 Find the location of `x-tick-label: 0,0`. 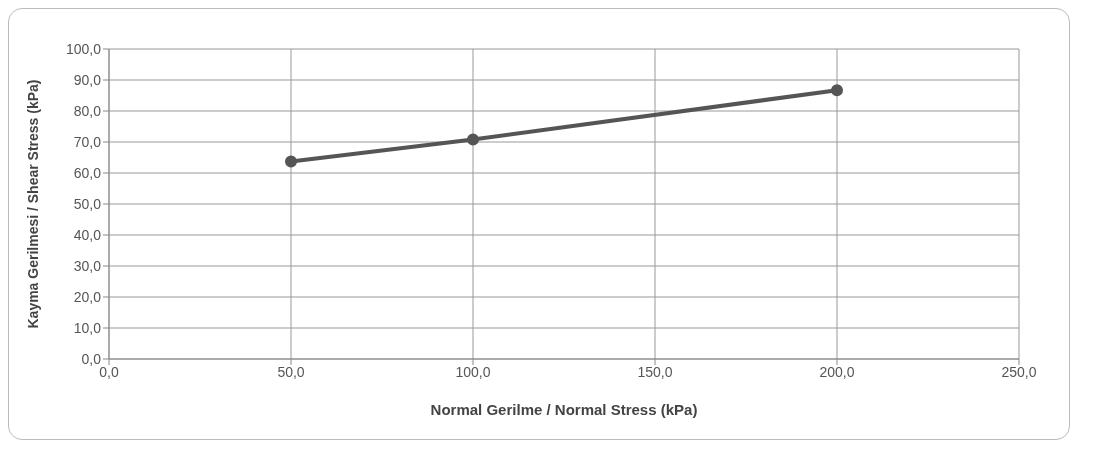

x-tick-label: 0,0 is located at coordinates (109, 371).